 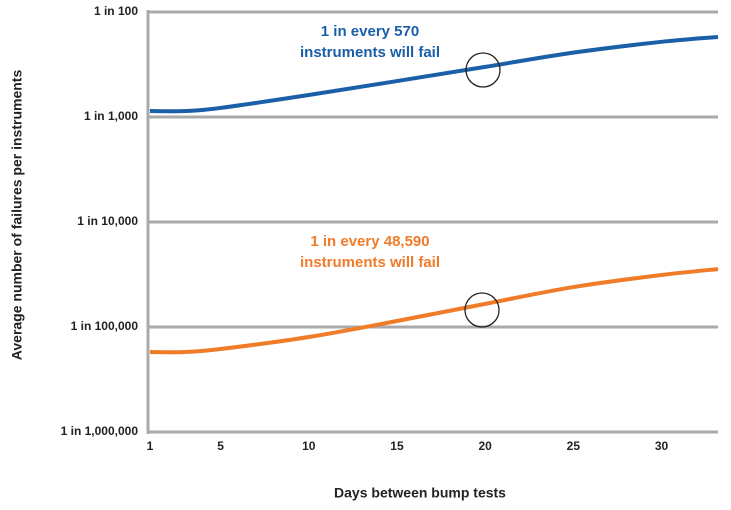 What do you see at coordinates (107, 221) in the screenshot?
I see `y-tick-label: 1 in 10,000` at bounding box center [107, 221].